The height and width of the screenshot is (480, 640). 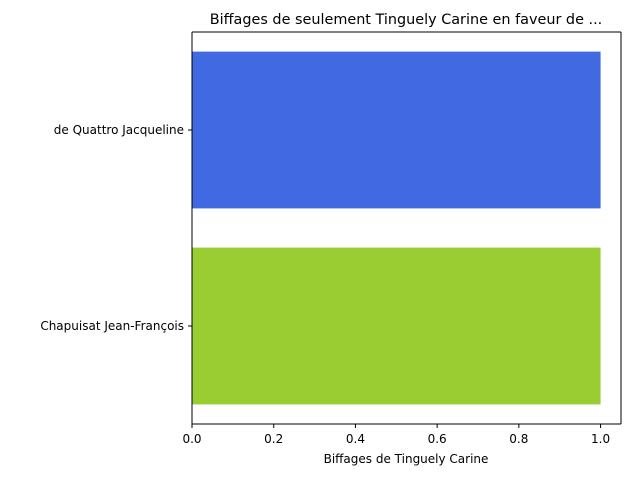 I want to click on x-tick-label: 0.6, so click(x=437, y=439).